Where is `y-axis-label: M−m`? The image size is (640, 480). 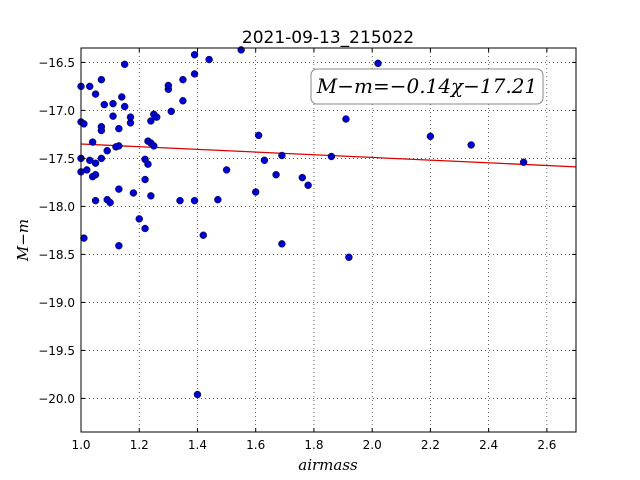 y-axis-label: M−m is located at coordinates (23, 240).